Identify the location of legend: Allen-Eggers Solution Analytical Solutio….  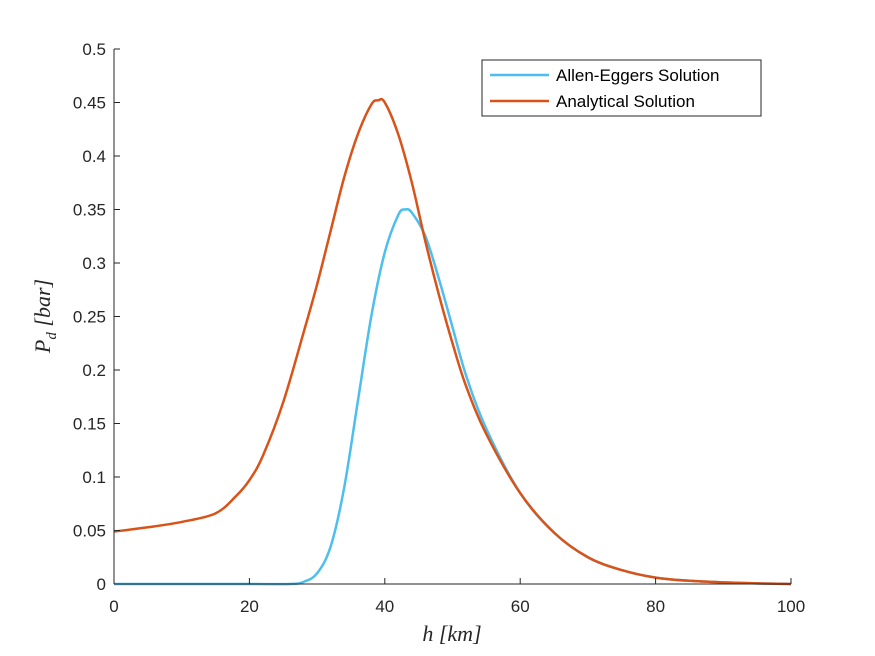
(621, 88).